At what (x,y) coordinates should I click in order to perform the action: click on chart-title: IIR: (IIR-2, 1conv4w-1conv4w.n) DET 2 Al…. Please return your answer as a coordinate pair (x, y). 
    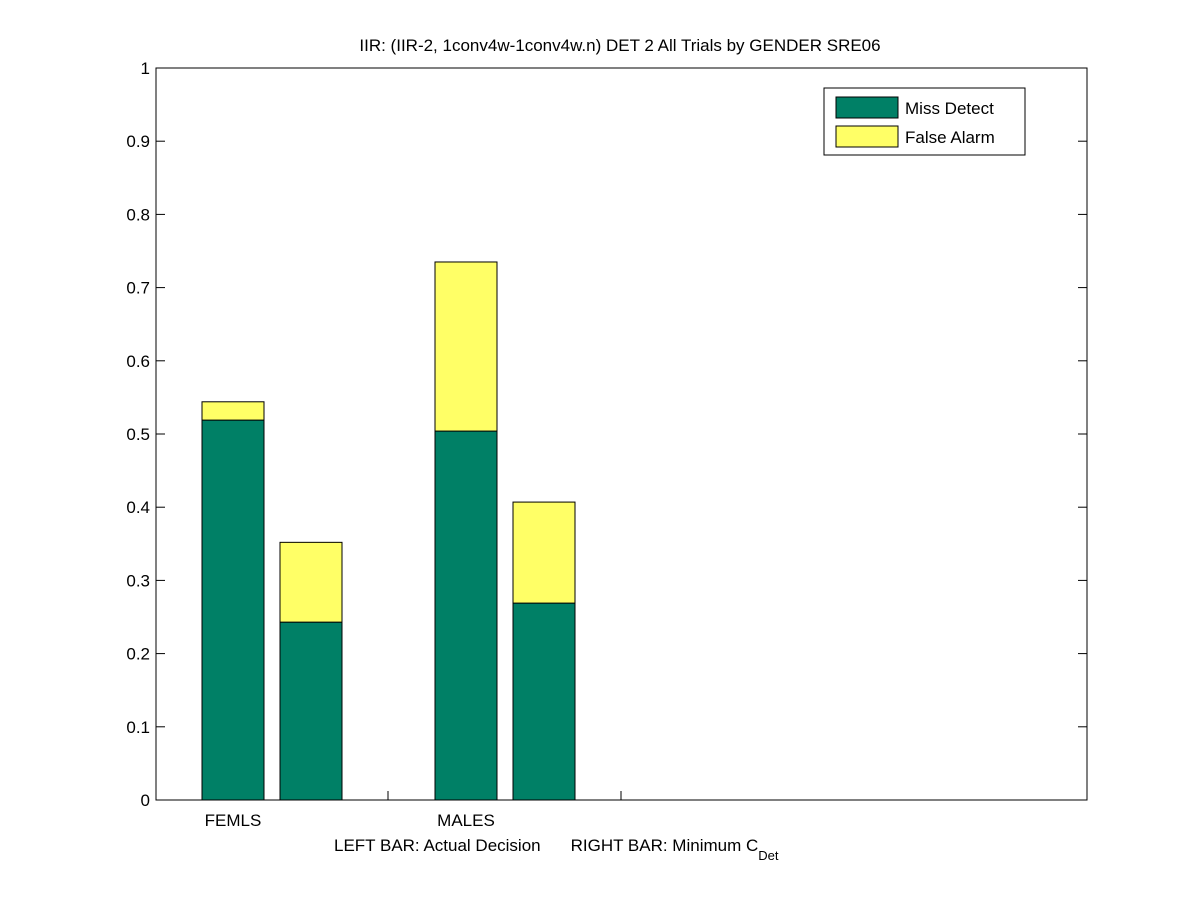
    Looking at the image, I should click on (619, 45).